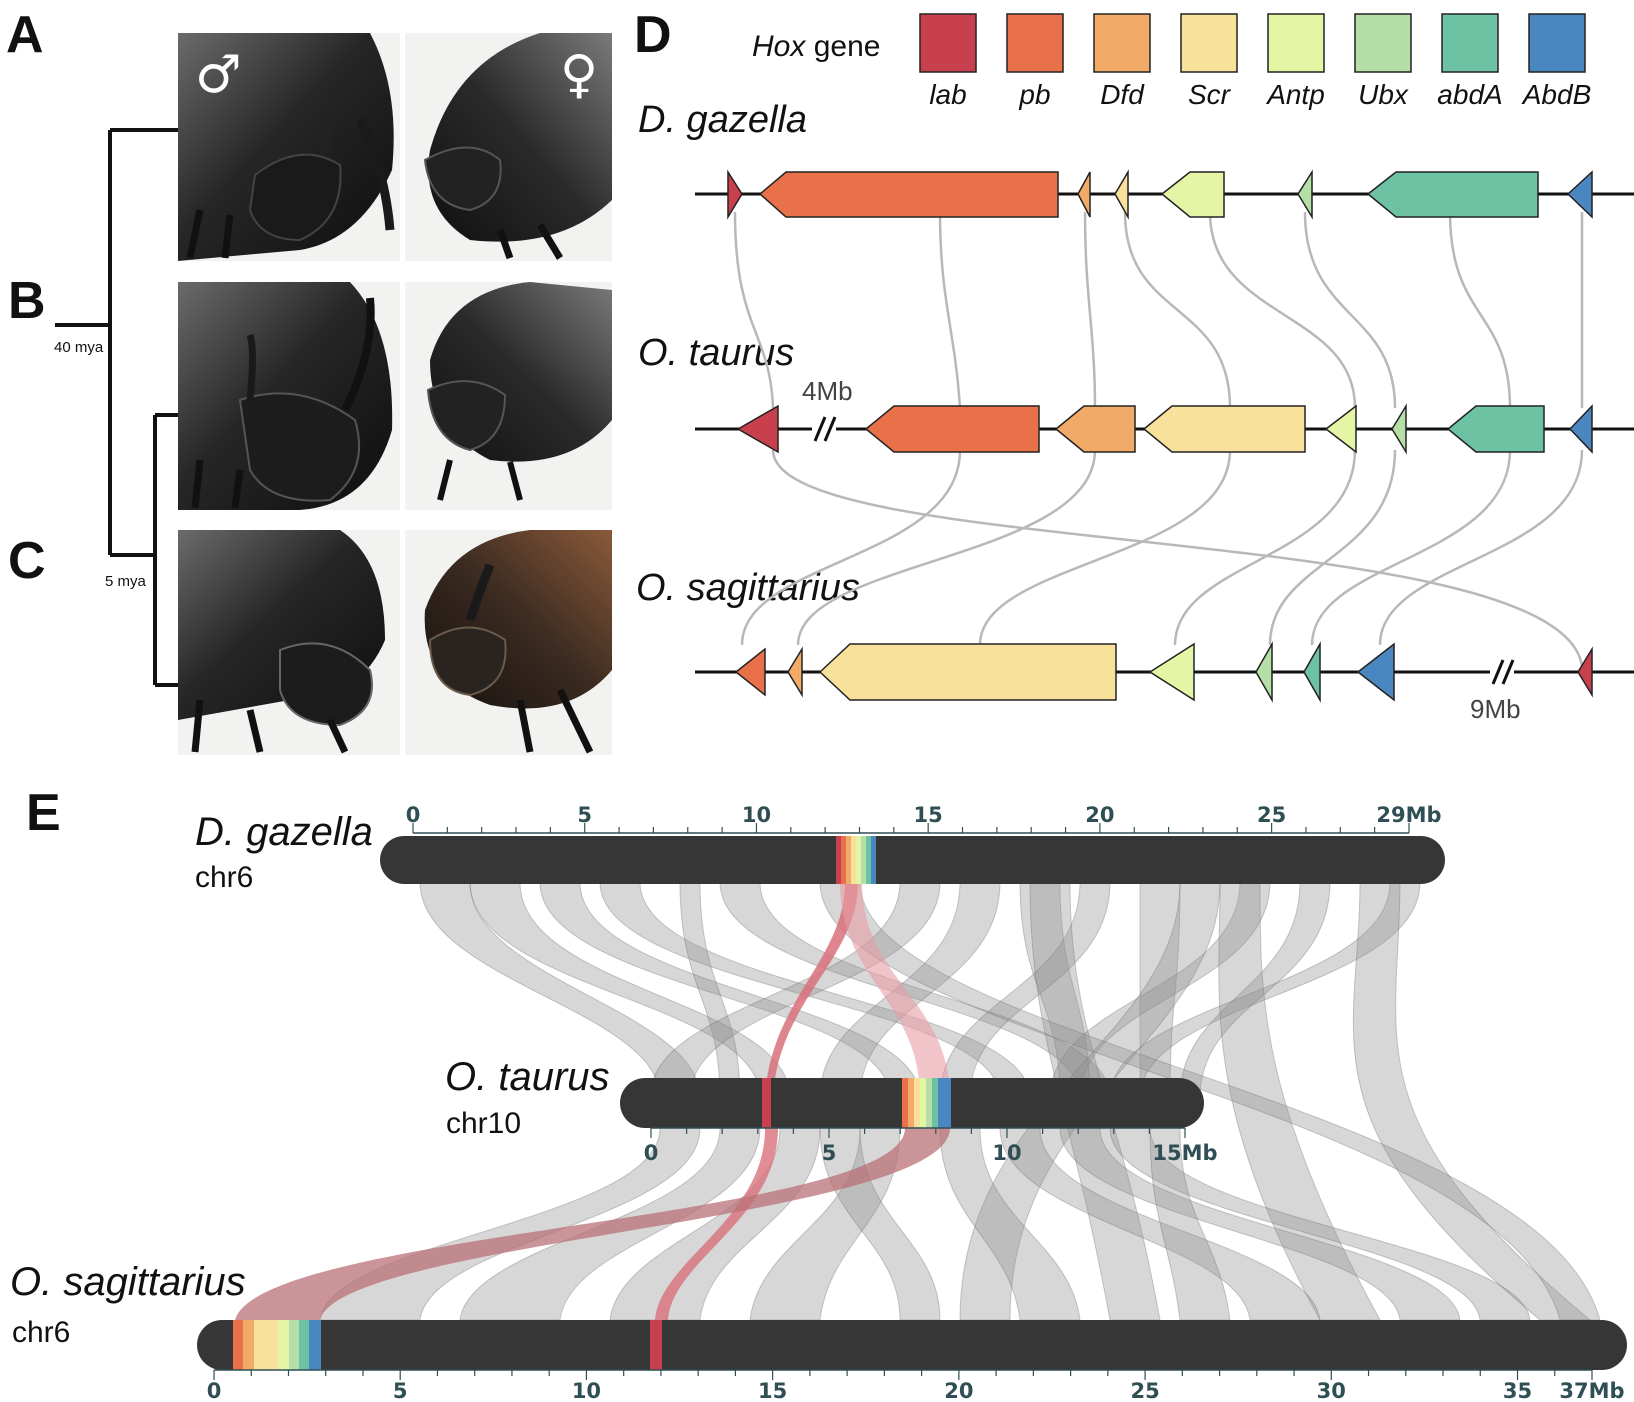 The width and height of the screenshot is (1634, 1402). I want to click on legend-swatch-lab, so click(948, 43).